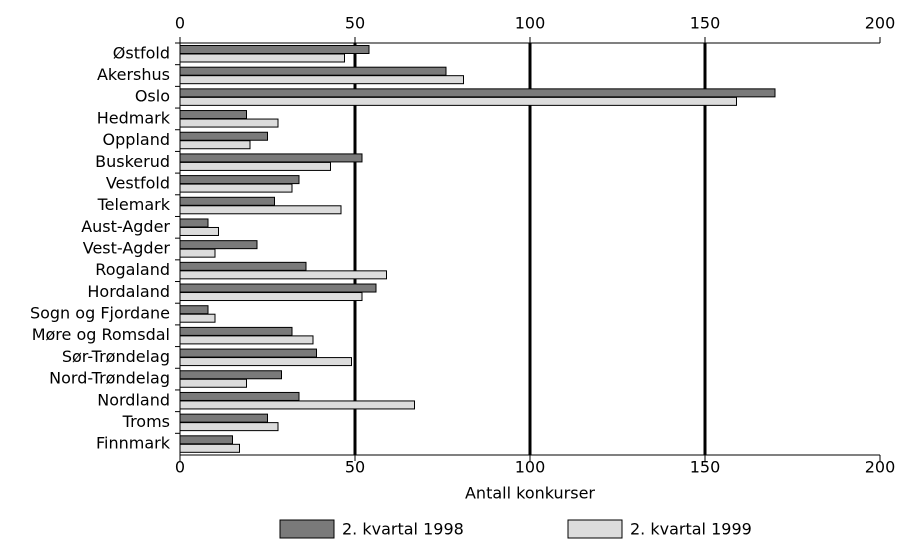 The width and height of the screenshot is (897, 546). What do you see at coordinates (141, 52) in the screenshot?
I see `y-tick-label: Østfold` at bounding box center [141, 52].